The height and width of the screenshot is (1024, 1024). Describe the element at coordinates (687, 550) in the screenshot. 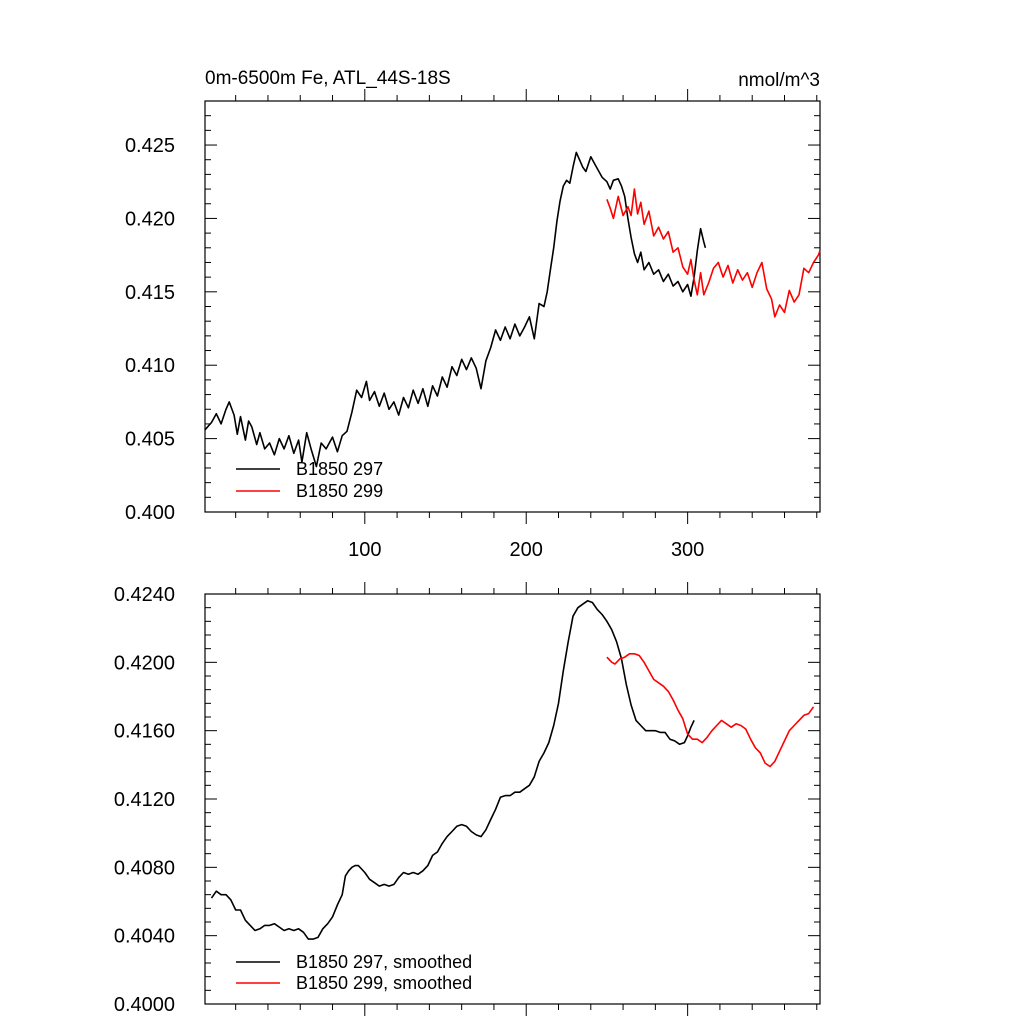

I see `x-tick-label: 300` at that location.